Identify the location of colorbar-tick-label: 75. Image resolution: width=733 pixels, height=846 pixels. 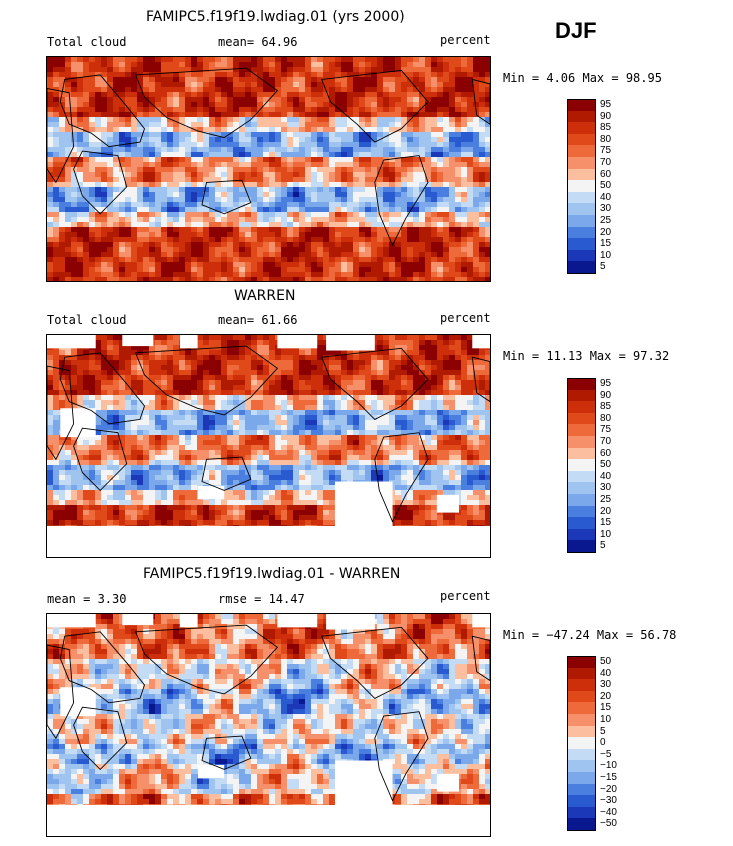
(606, 430).